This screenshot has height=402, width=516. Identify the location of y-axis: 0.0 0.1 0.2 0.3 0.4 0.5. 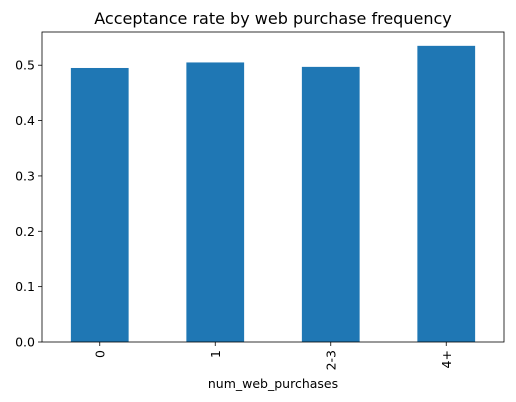
(28, 204).